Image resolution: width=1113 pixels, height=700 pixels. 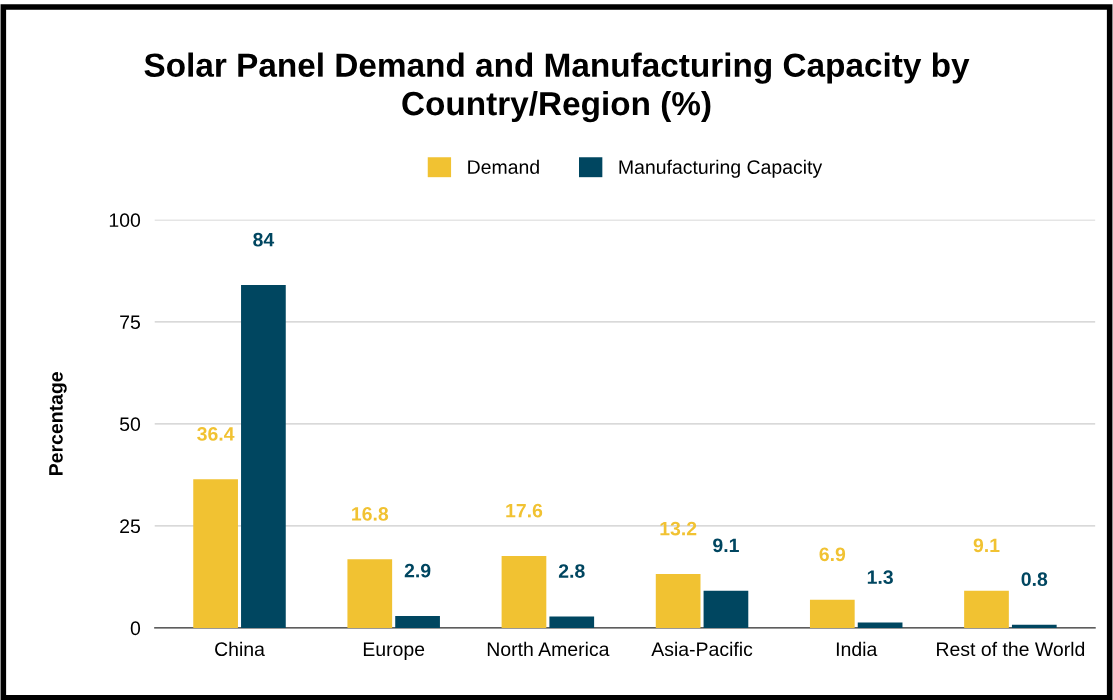 What do you see at coordinates (135, 628) in the screenshot?
I see `y-tick-label: 0` at bounding box center [135, 628].